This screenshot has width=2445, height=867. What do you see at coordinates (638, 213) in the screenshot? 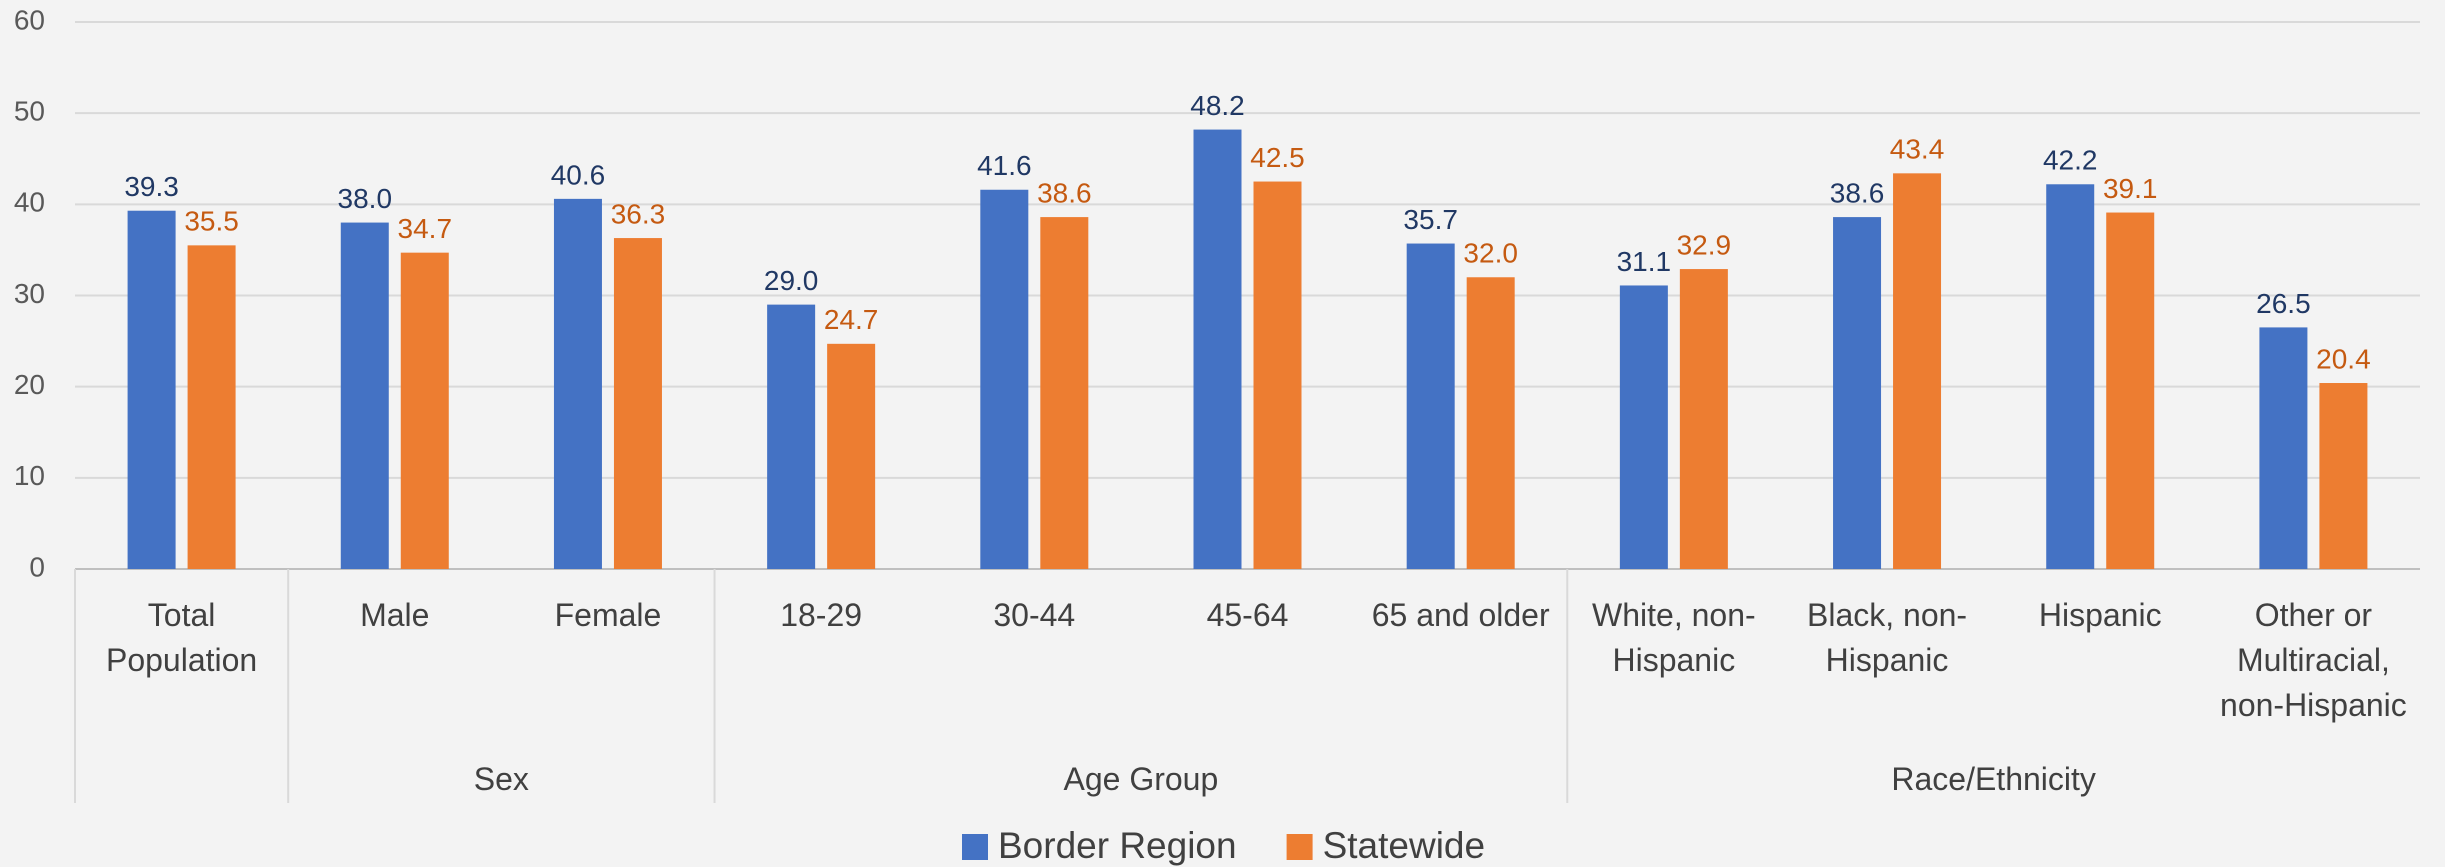
I see `data-label: 36.3` at bounding box center [638, 213].